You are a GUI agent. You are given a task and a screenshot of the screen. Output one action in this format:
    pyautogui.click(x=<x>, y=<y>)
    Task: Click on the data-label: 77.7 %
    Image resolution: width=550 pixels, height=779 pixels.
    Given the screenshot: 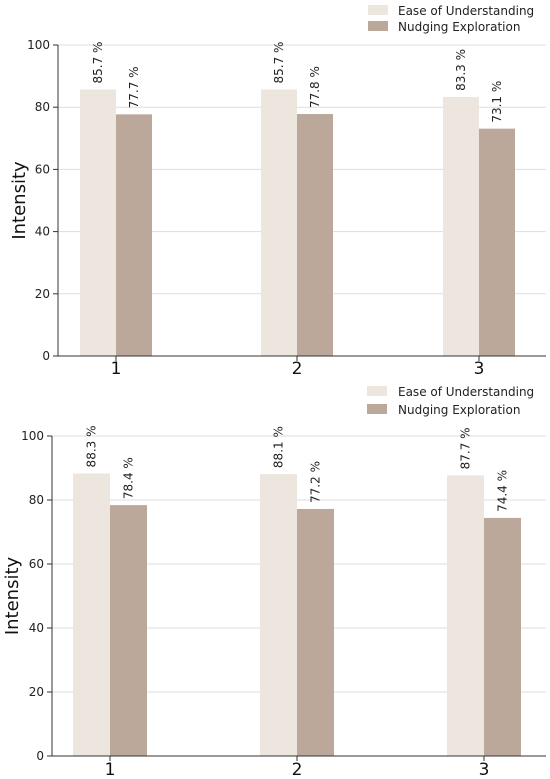 What is the action you would take?
    pyautogui.click(x=134, y=87)
    